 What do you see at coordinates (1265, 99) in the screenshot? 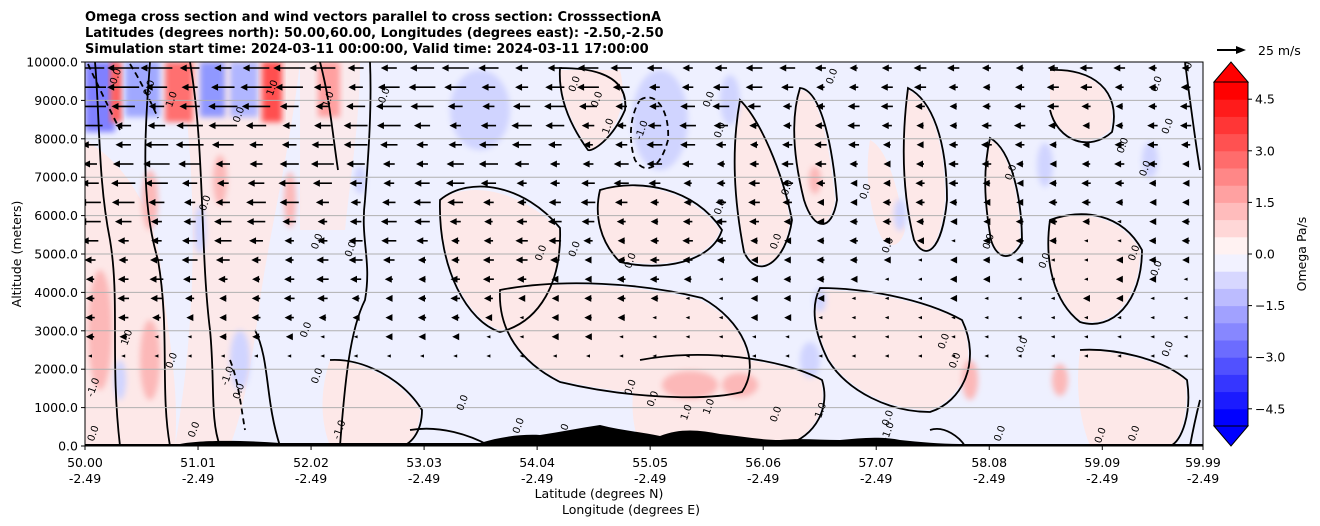
I see `colorbar-tick-label: 4.5` at bounding box center [1265, 99].